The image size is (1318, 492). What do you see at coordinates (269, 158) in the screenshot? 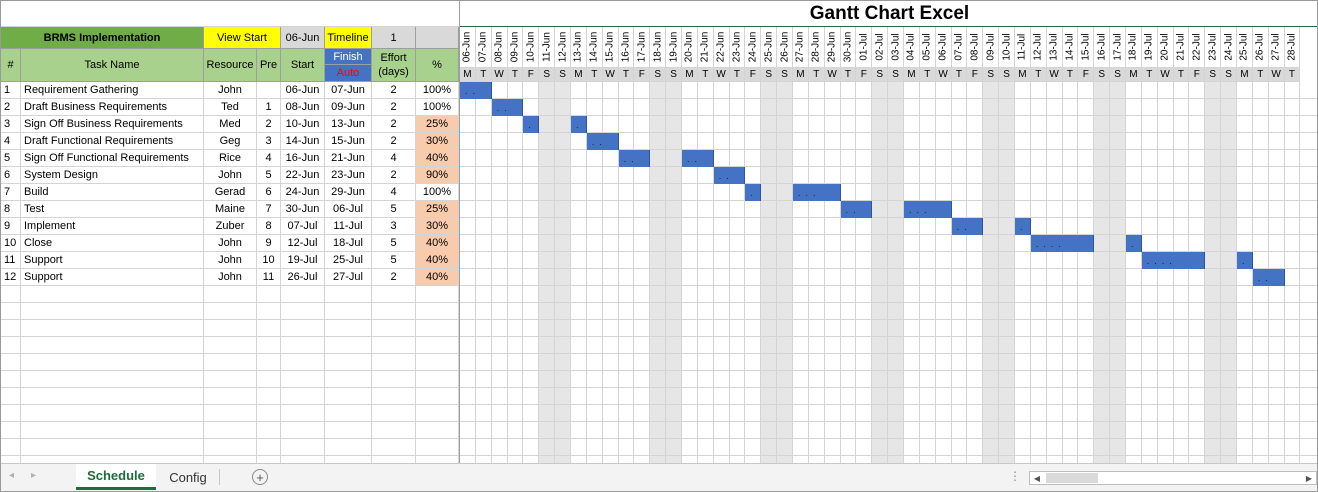
I see `task-predecessor-cell: 4` at bounding box center [269, 158].